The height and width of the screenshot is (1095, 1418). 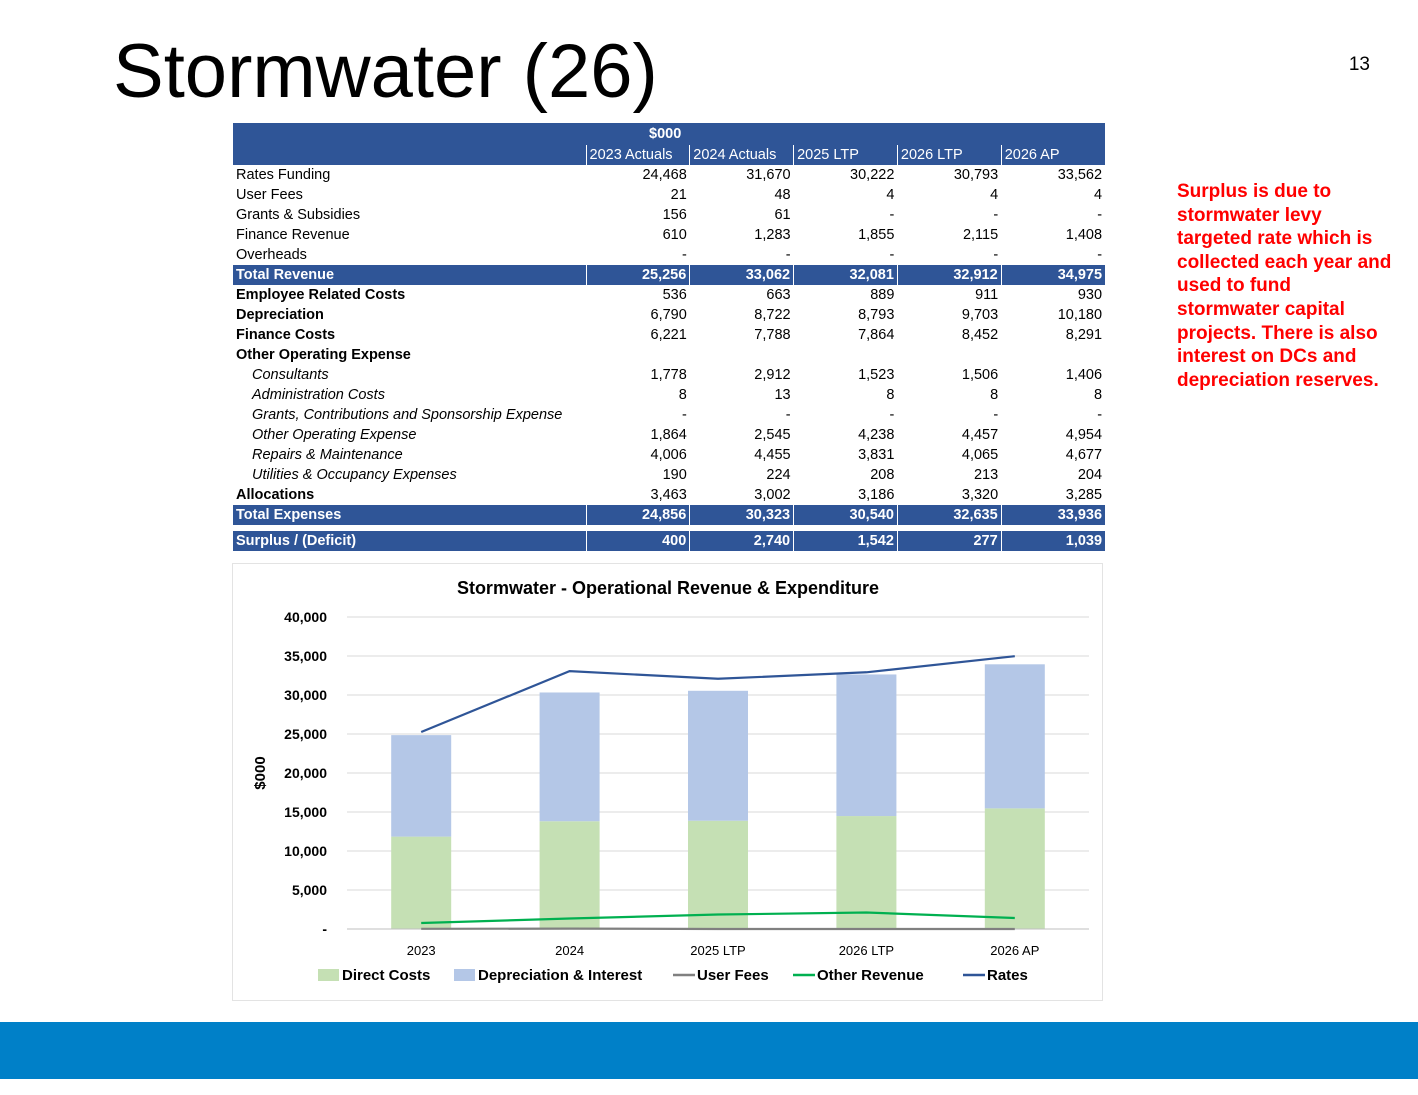 I want to click on unit-header: $000, so click(x=846, y=134).